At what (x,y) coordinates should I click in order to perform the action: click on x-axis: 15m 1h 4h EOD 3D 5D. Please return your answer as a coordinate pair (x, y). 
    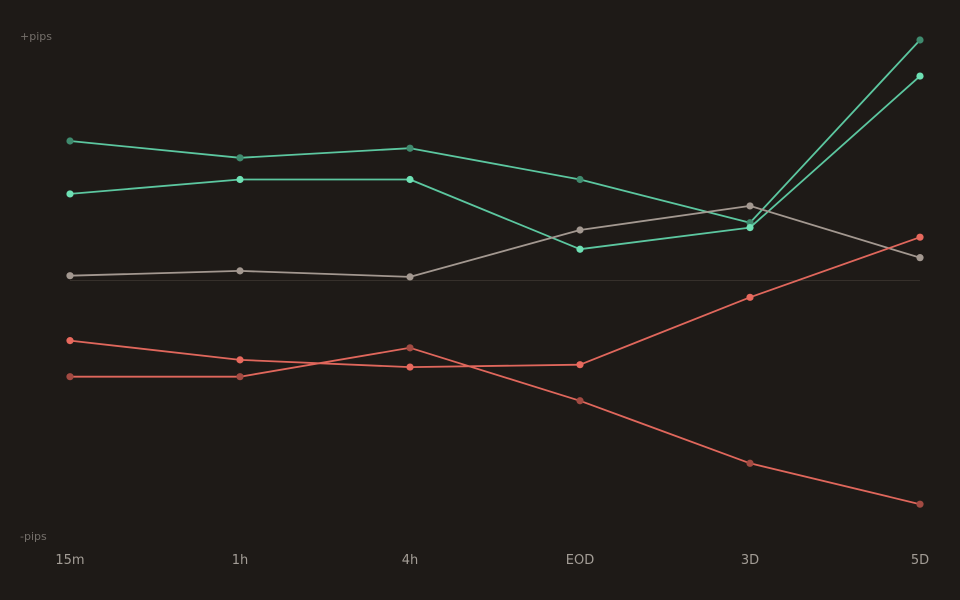
    Looking at the image, I should click on (492, 560).